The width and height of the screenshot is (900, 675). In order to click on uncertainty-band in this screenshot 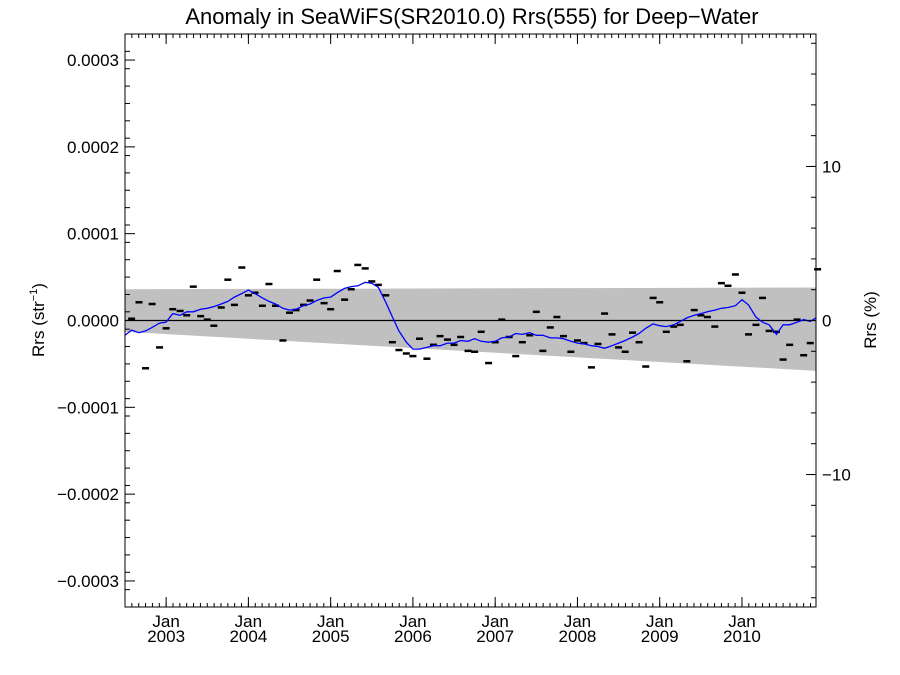, I will do `click(470, 329)`.